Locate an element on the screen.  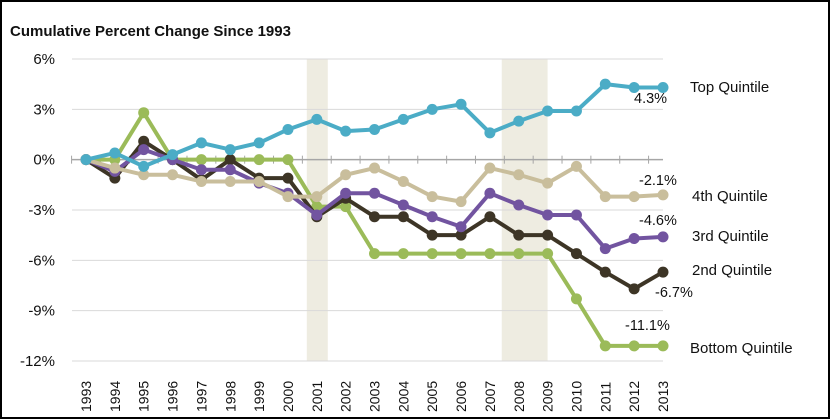
x-tick-label: 2009 is located at coordinates (548, 396).